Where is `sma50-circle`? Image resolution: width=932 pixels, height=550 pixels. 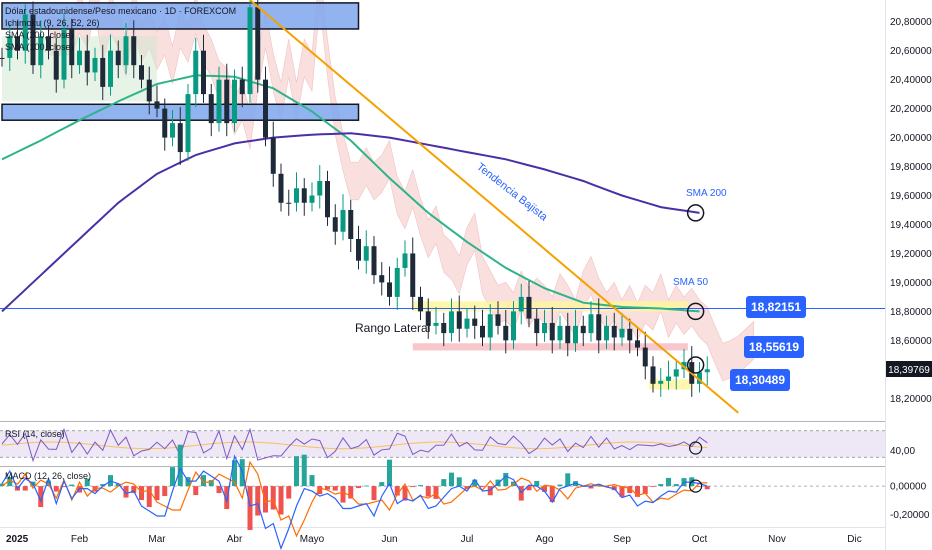
sma50-circle is located at coordinates (695, 311).